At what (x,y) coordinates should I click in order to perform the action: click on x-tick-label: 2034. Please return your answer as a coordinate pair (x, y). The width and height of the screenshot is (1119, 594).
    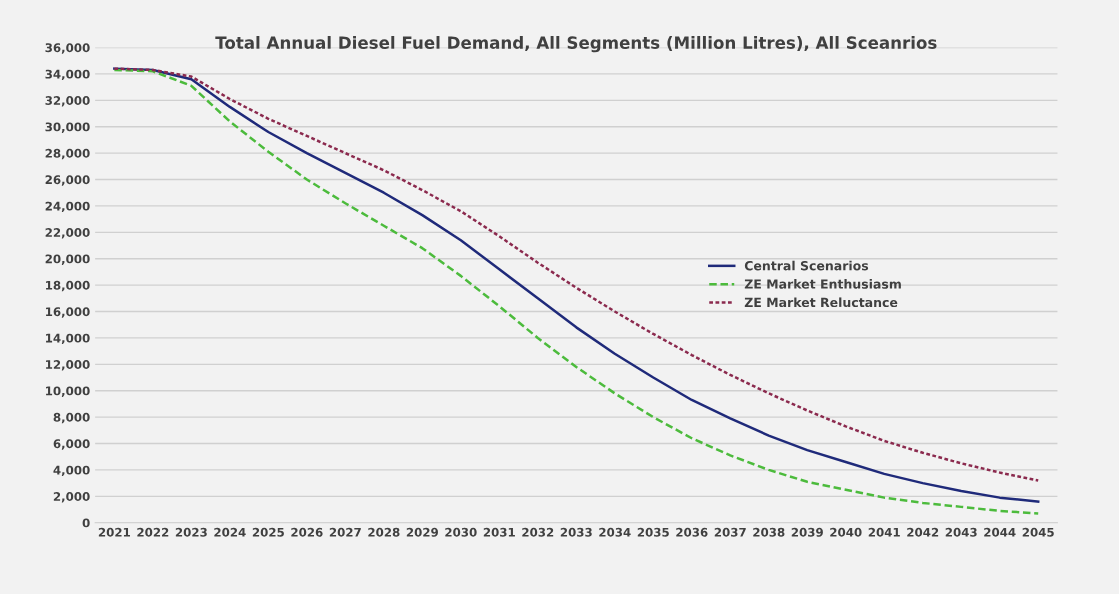
    Looking at the image, I should click on (615, 532).